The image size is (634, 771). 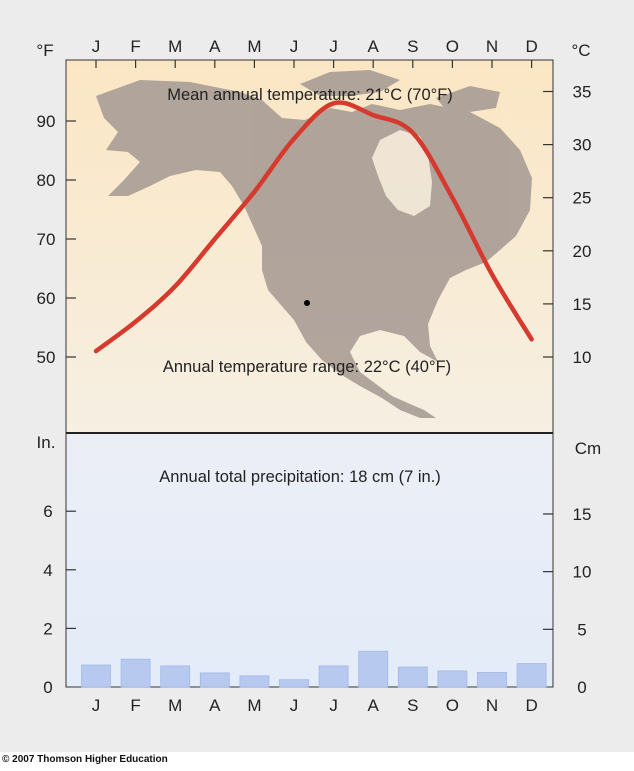 What do you see at coordinates (46, 180) in the screenshot?
I see `temp-left-tick-label: 80` at bounding box center [46, 180].